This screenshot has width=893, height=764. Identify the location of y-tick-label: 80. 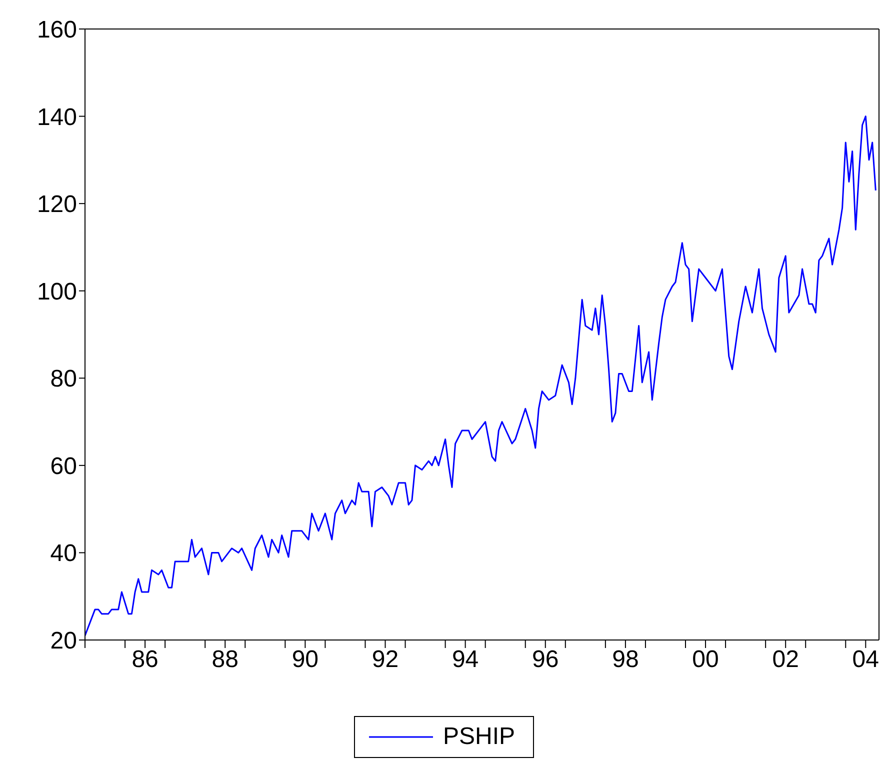
(63, 379).